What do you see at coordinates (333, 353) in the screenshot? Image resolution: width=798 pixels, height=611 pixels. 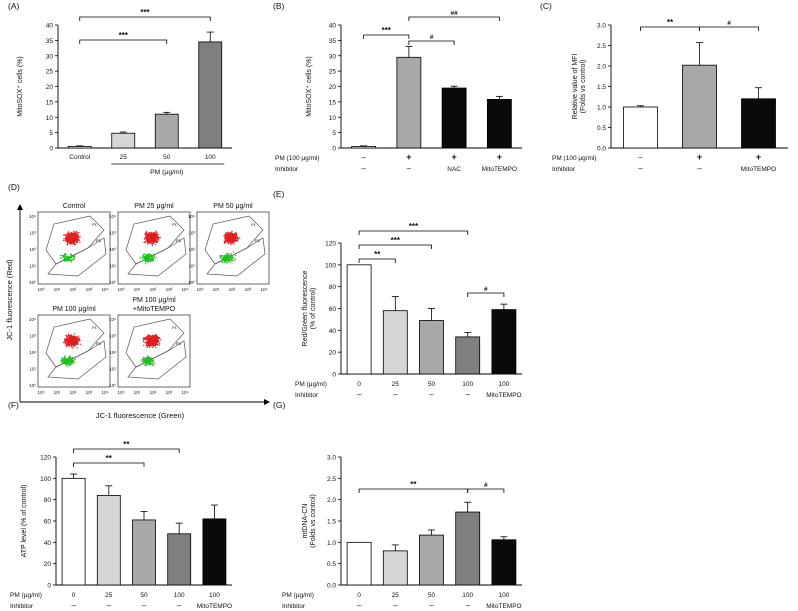 I see `y-tick-label: 20` at bounding box center [333, 353].